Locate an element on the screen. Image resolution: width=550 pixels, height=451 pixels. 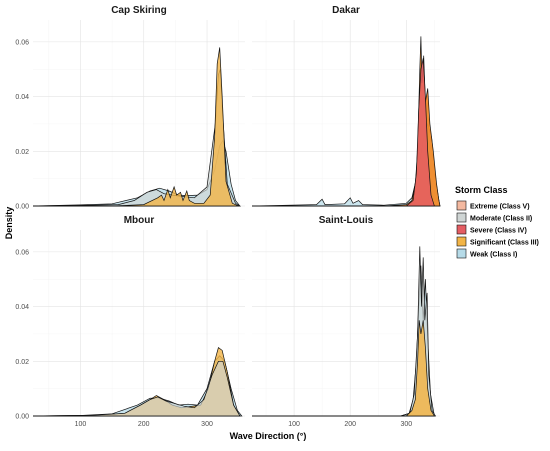
legend-label: Weak (Class I) is located at coordinates (493, 255).